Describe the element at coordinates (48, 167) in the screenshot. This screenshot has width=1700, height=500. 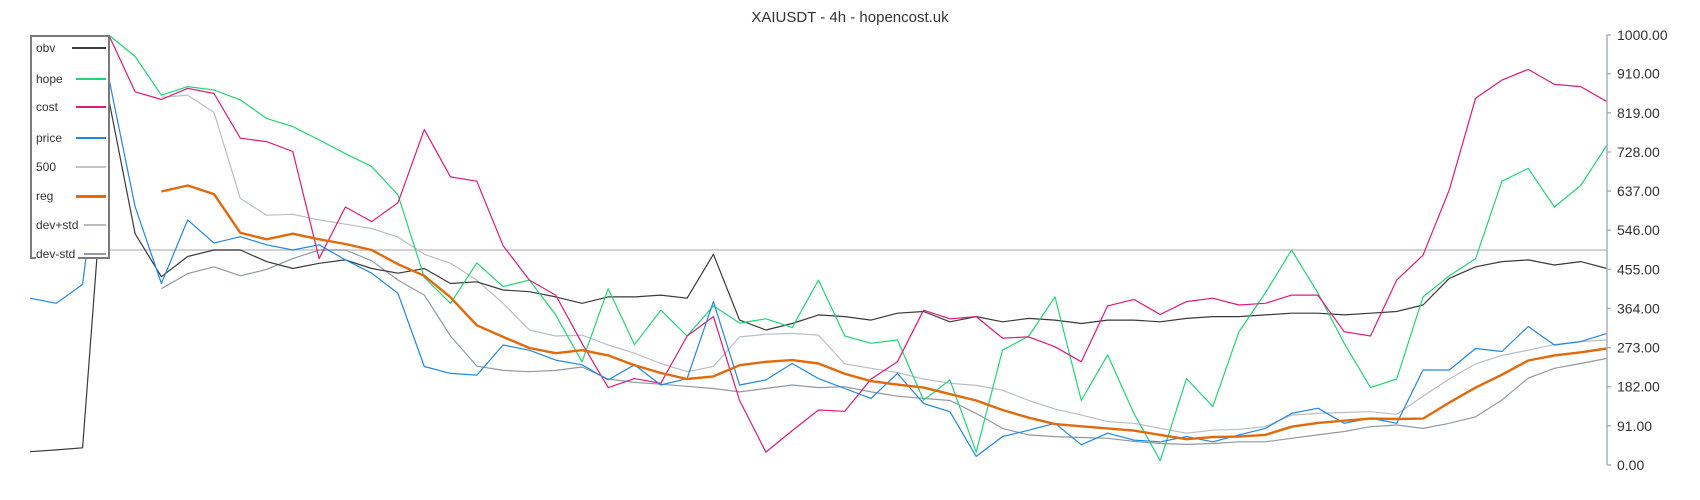
I see `legend-label: 500` at that location.